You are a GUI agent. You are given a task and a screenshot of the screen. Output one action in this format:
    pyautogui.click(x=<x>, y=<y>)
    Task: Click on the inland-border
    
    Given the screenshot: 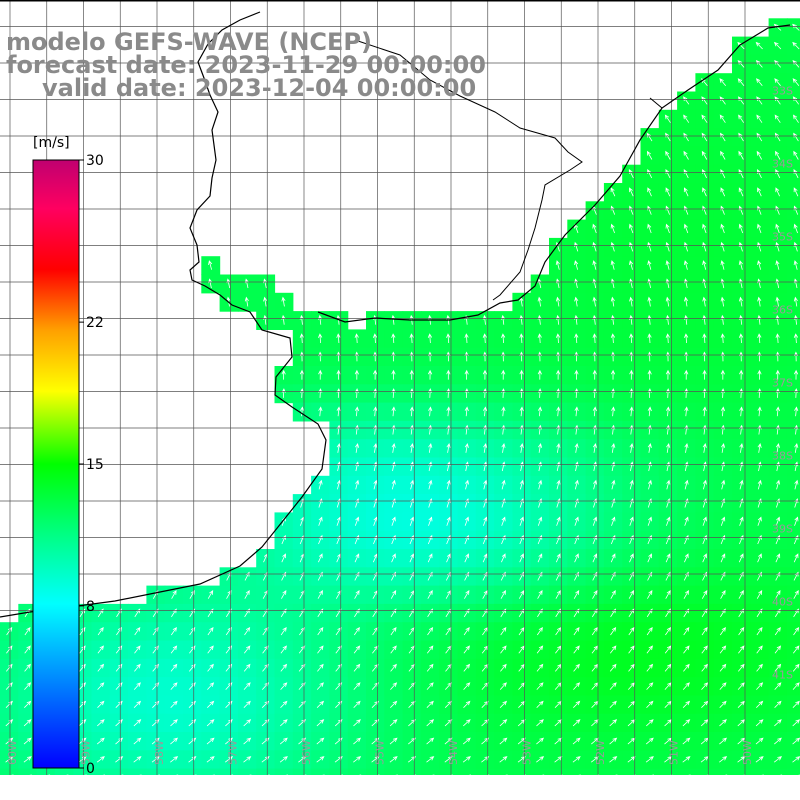 What is the action you would take?
    pyautogui.click(x=508, y=170)
    